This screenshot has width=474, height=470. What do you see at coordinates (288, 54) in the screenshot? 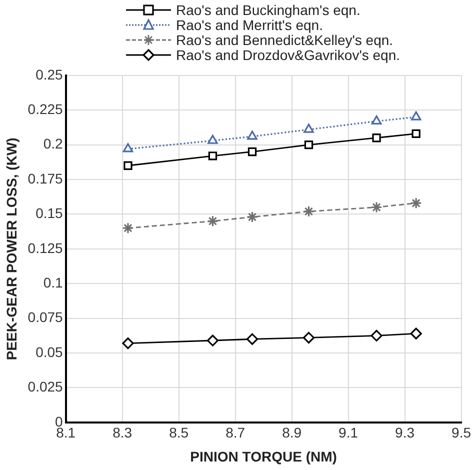
I see `legend-label: Rao's and Drozdov&Gavrikov's eqn.` at bounding box center [288, 54].